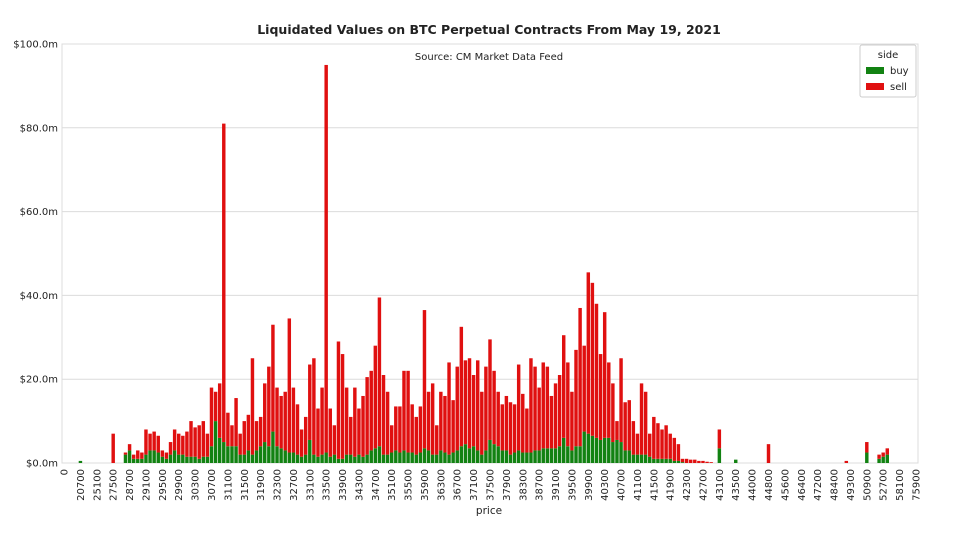 Image resolution: width=960 pixels, height=554 pixels. I want to click on x-tick-label: 38300, so click(523, 485).